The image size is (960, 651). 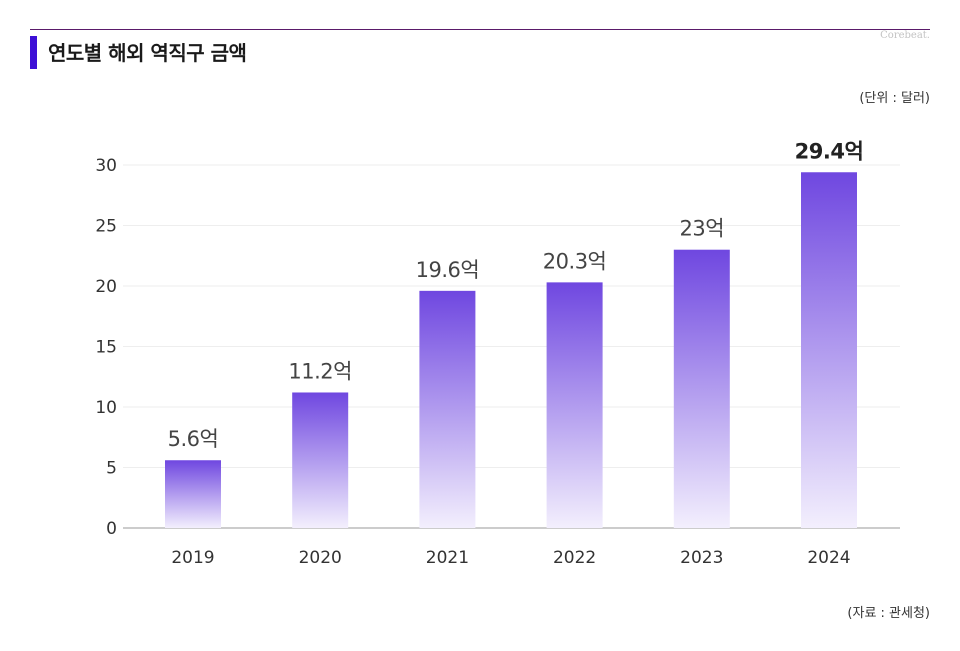 What do you see at coordinates (106, 287) in the screenshot?
I see `y-tick-label: 20` at bounding box center [106, 287].